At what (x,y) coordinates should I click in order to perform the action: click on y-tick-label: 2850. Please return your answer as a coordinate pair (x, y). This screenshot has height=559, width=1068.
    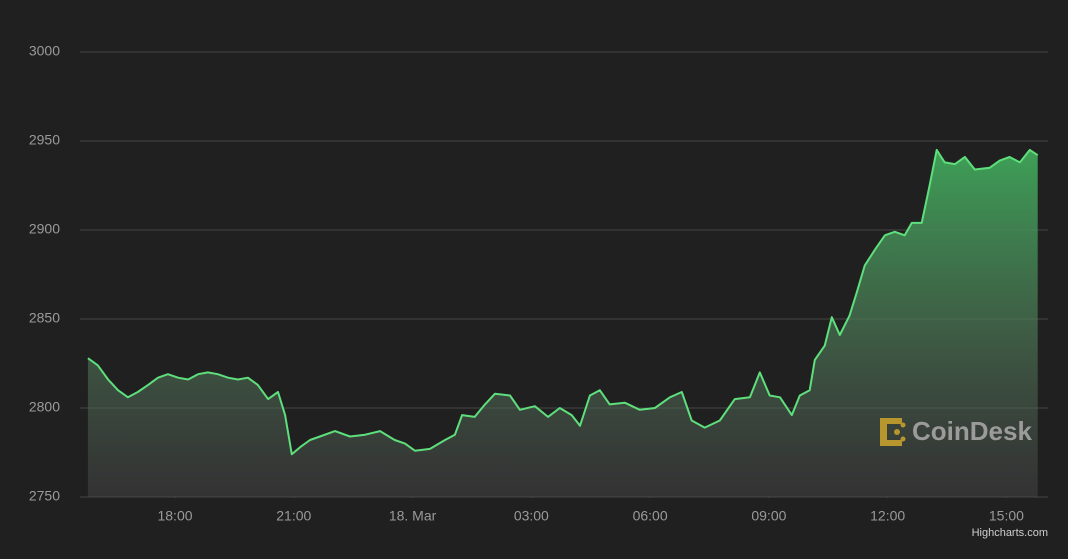
    Looking at the image, I should click on (44, 318).